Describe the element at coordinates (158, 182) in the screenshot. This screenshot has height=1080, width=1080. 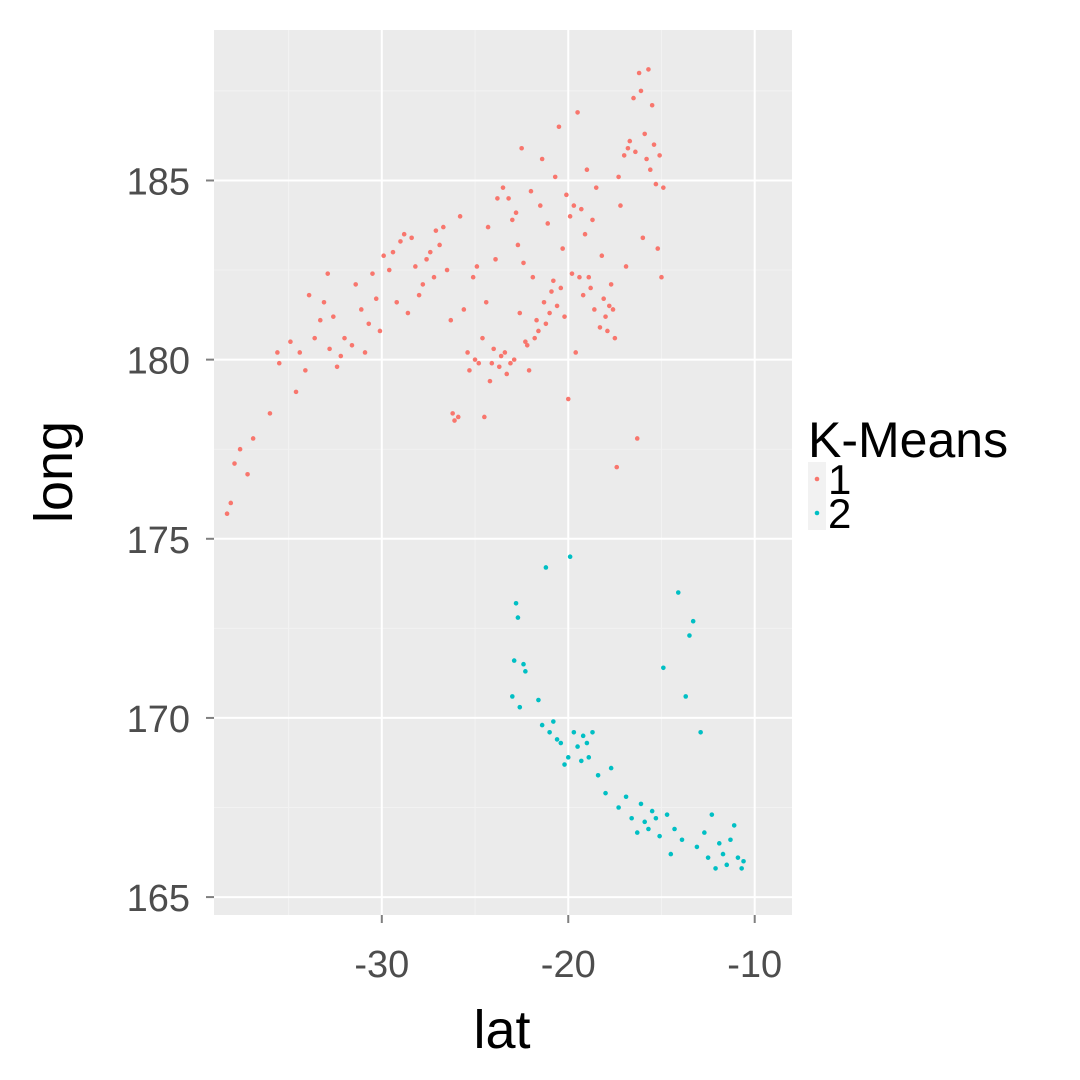
I see `y-tick-label: 185` at that location.